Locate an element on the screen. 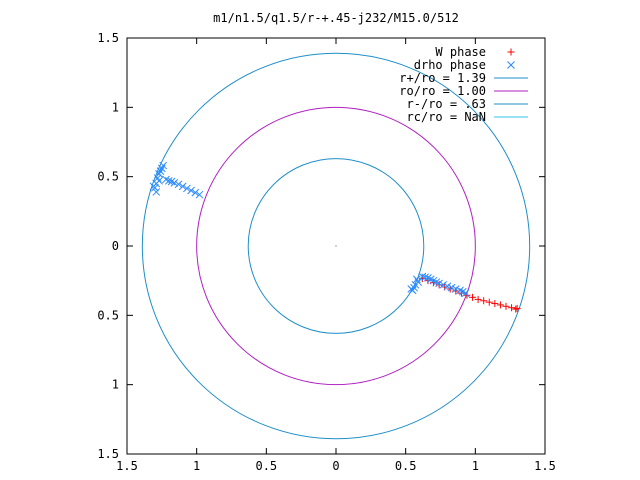 Image resolution: width=640 pixels, height=480 pixels. legend-label: drho phase is located at coordinates (450, 65).